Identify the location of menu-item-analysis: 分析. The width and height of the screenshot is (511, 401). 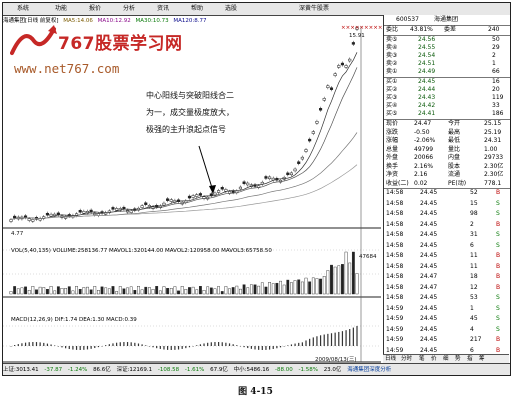
(129, 8).